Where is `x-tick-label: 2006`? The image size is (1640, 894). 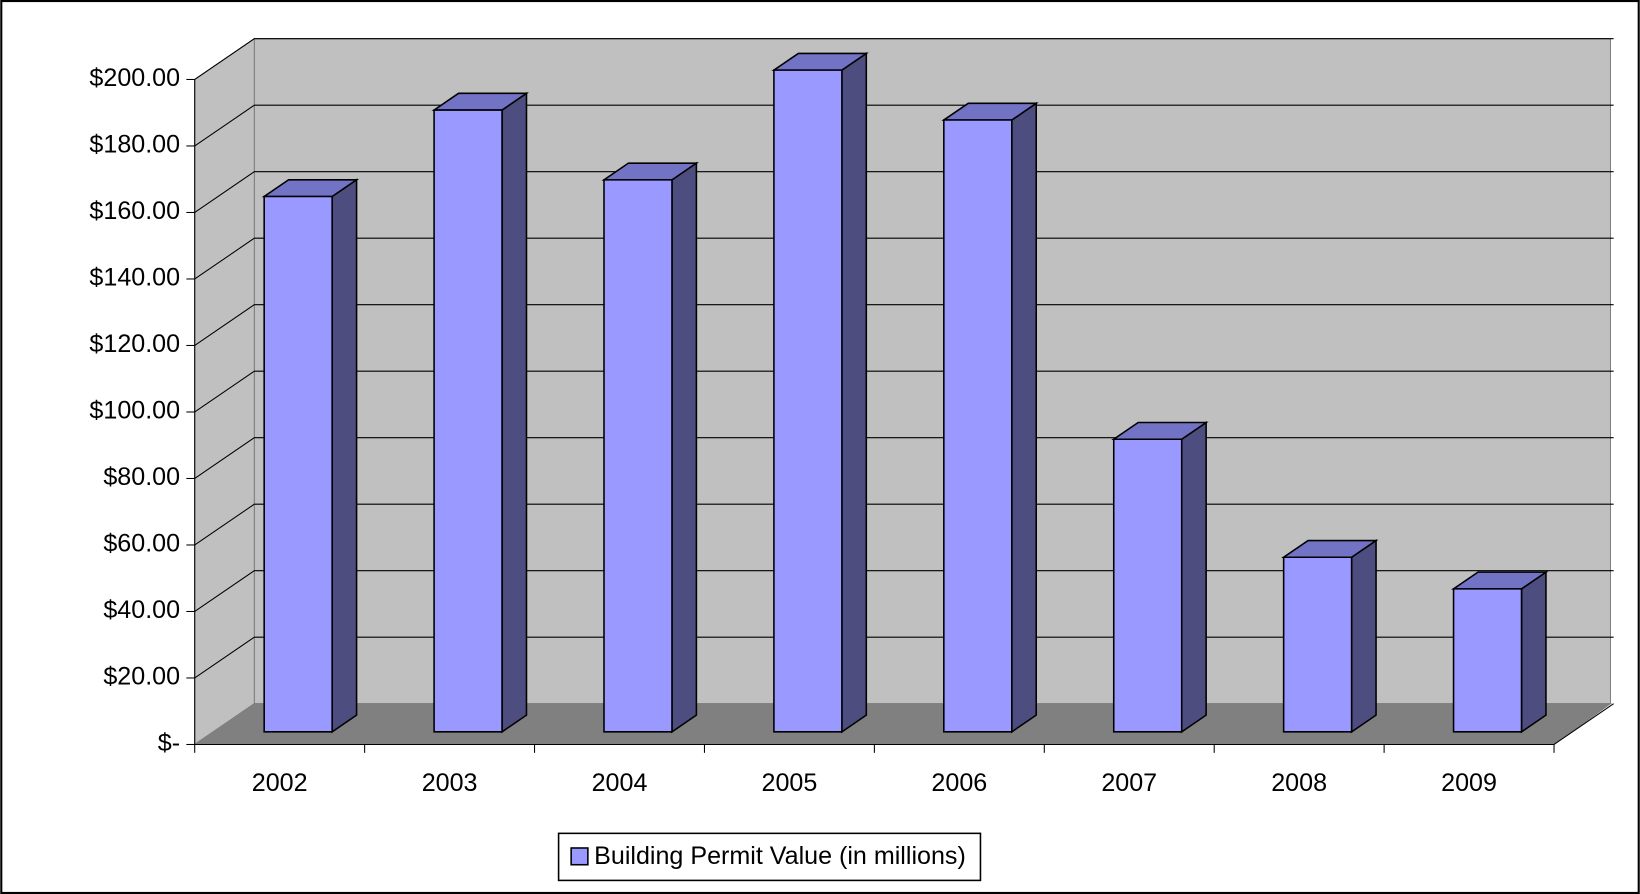 x-tick-label: 2006 is located at coordinates (959, 783).